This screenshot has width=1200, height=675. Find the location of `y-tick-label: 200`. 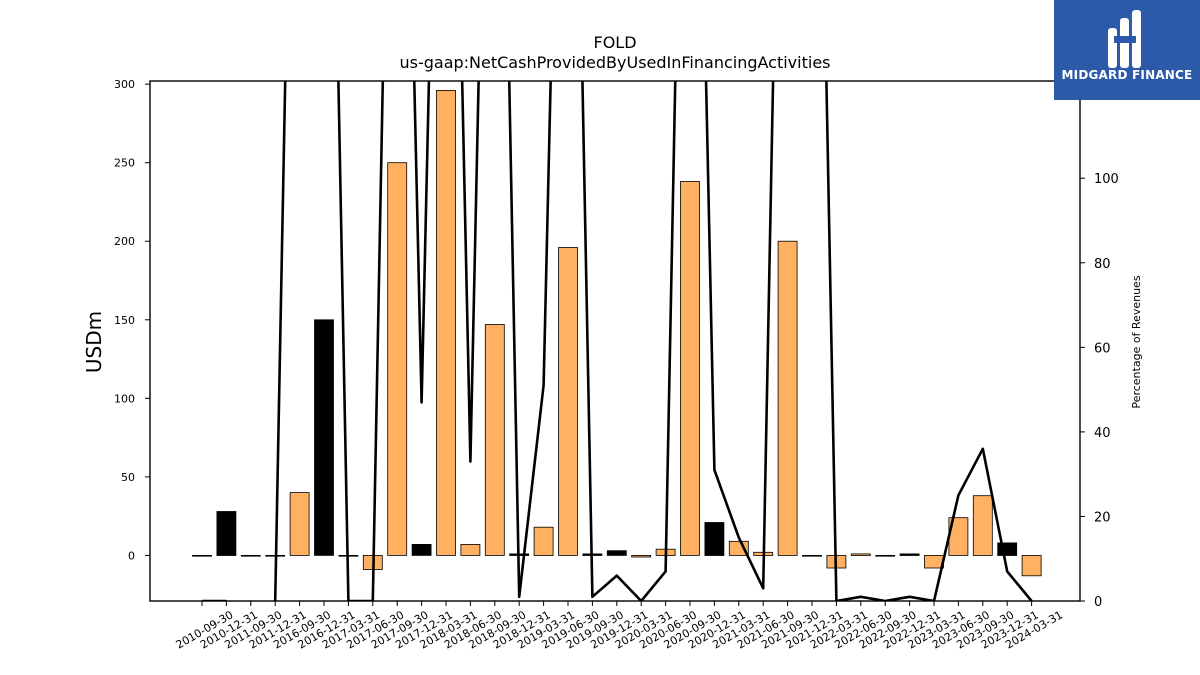

y-tick-label: 200 is located at coordinates (124, 241).